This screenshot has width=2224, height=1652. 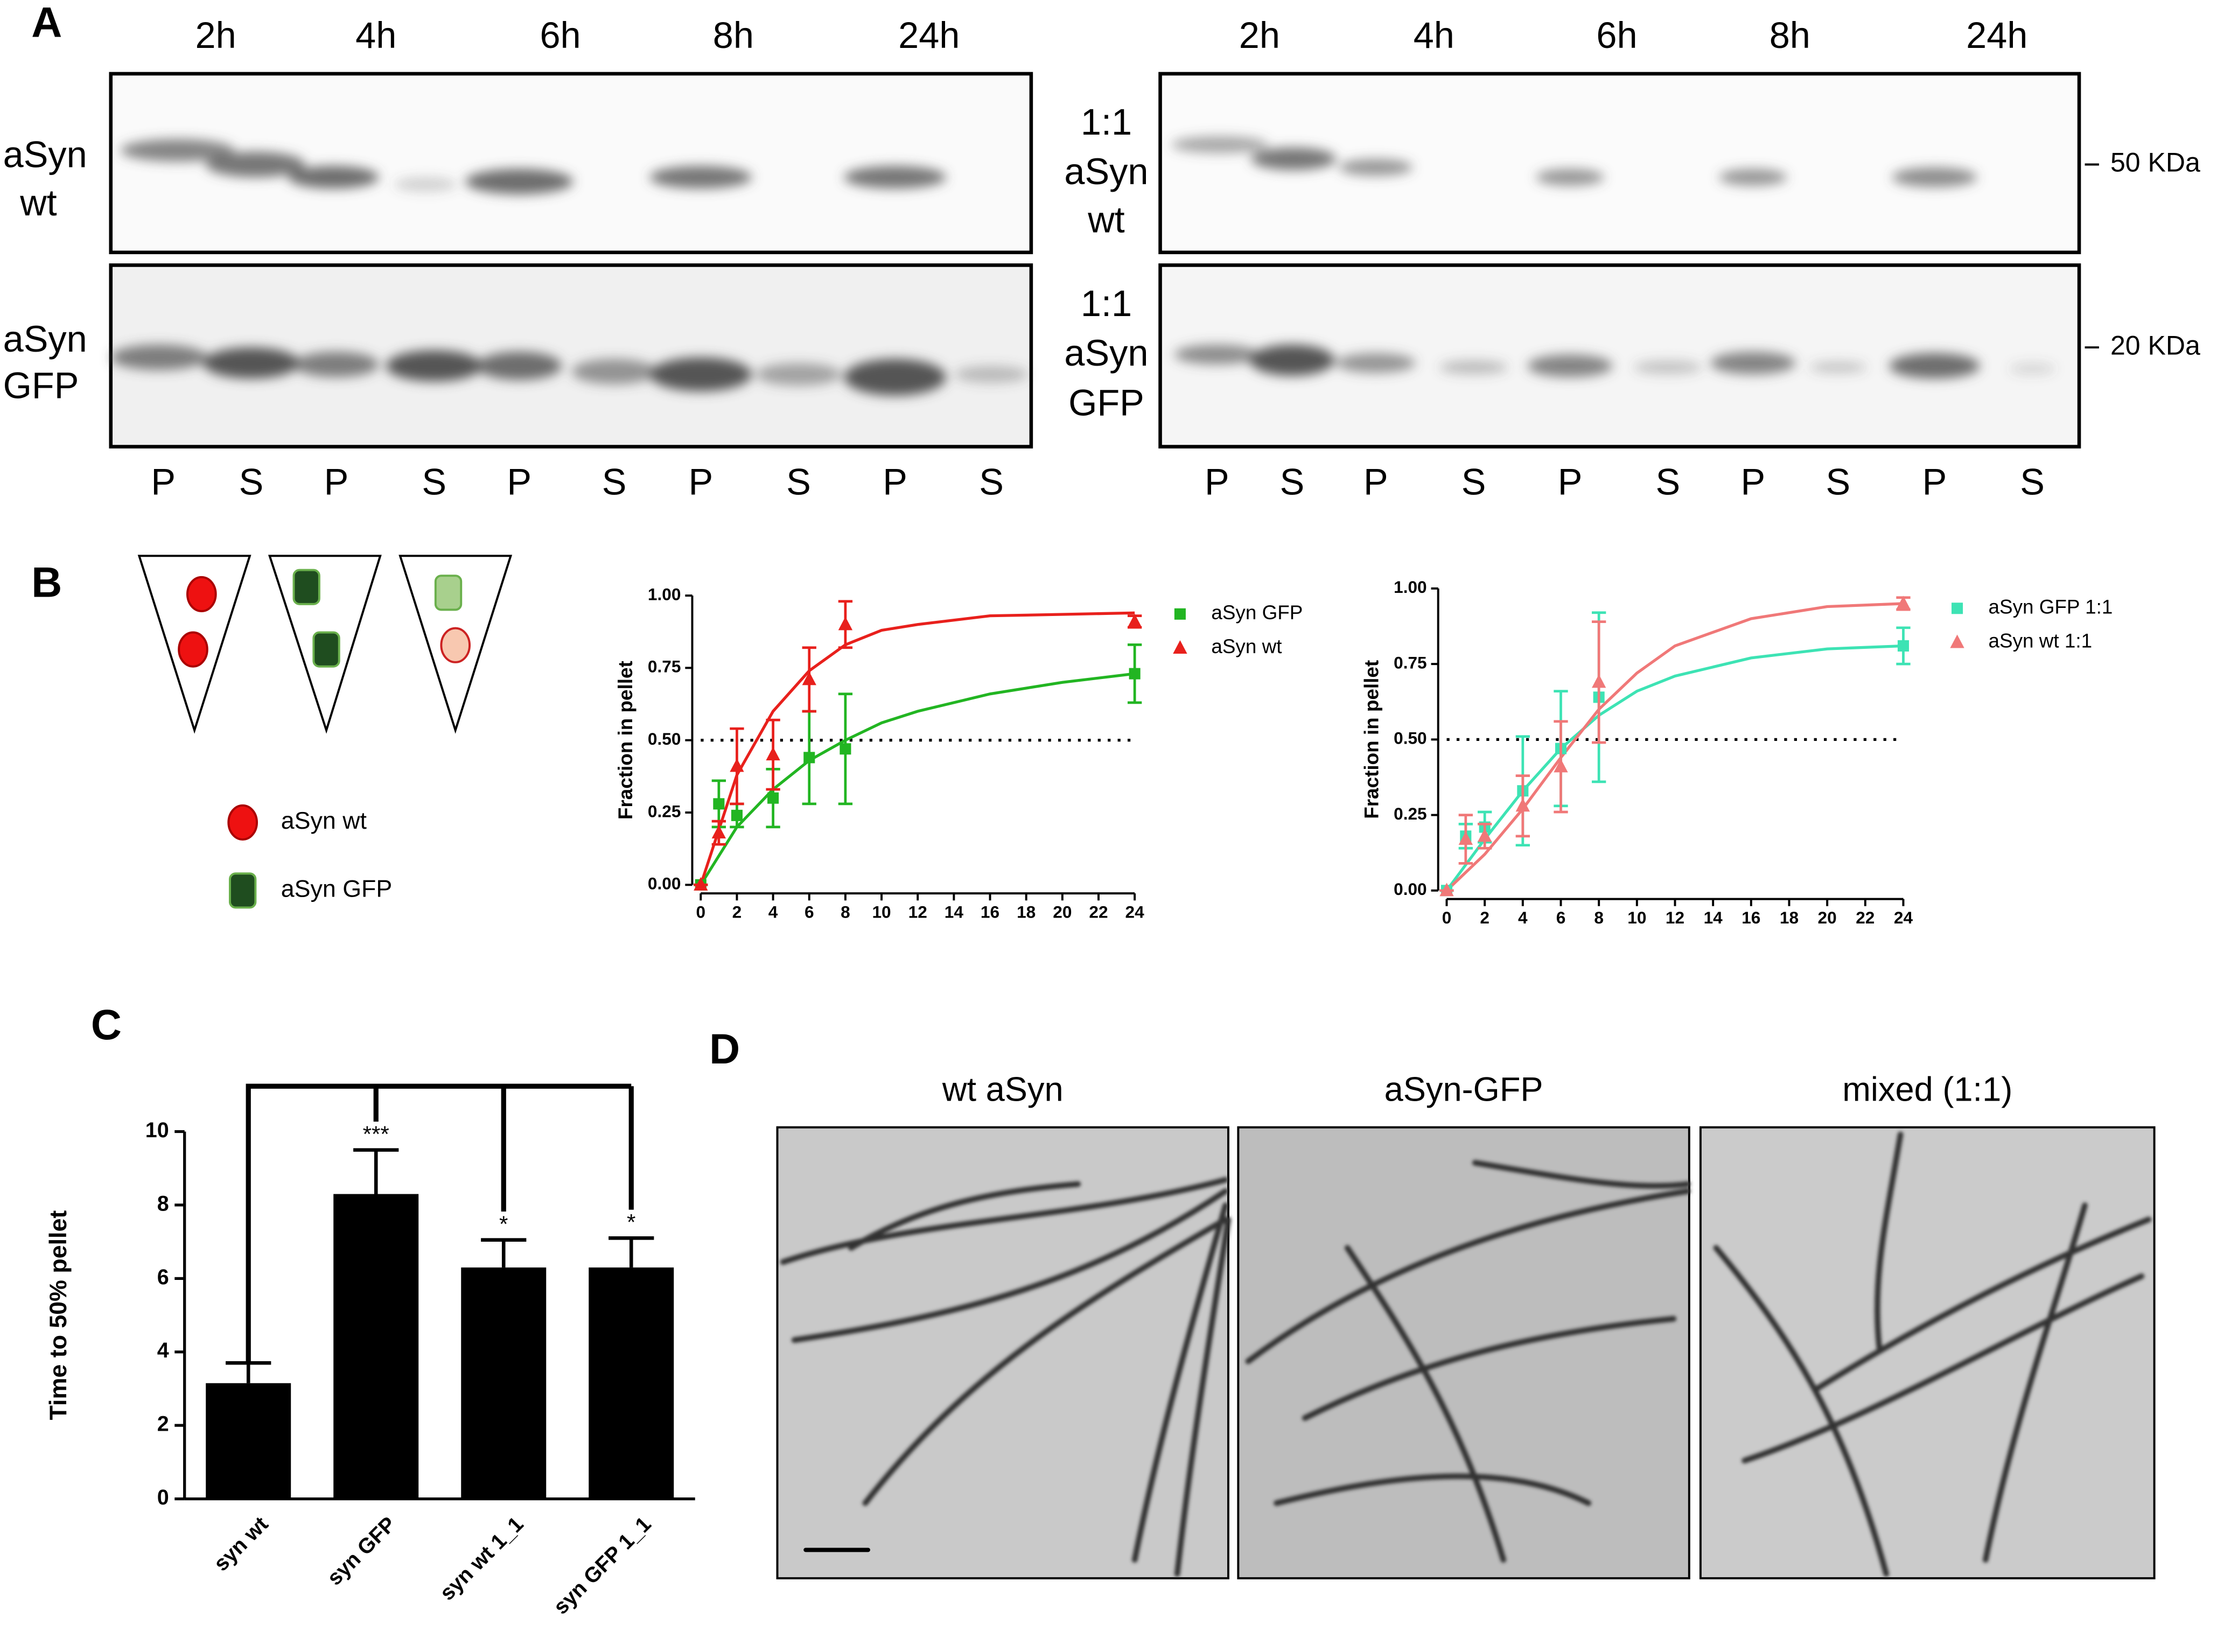 I want to click on panel-letter: A, so click(x=46, y=23).